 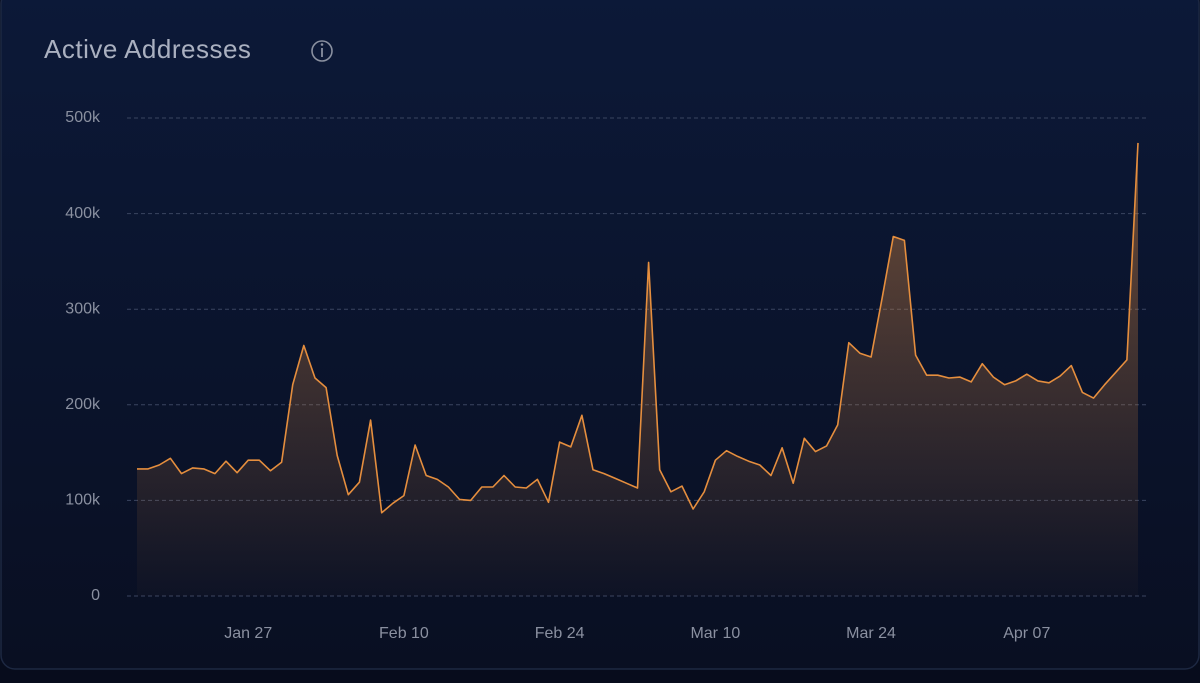 I want to click on x-tick-label: Mar 24, so click(x=871, y=633).